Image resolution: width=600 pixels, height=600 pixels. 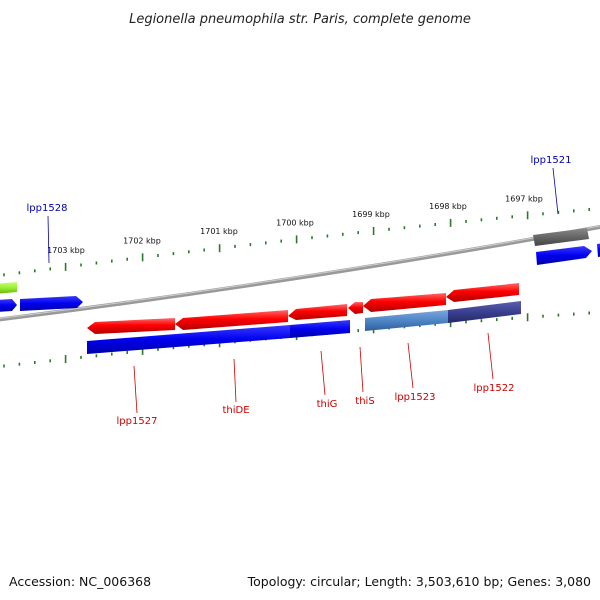 I want to click on leader-lpp1528, so click(x=48, y=239).